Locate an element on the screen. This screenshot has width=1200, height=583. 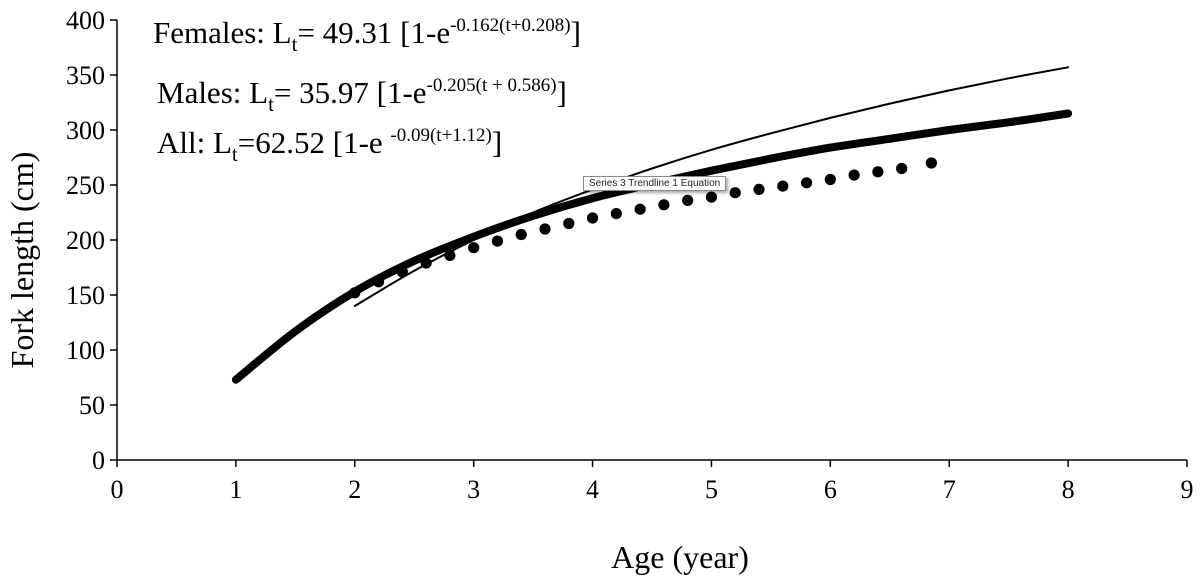
x-tick-label: 5 is located at coordinates (711, 489).